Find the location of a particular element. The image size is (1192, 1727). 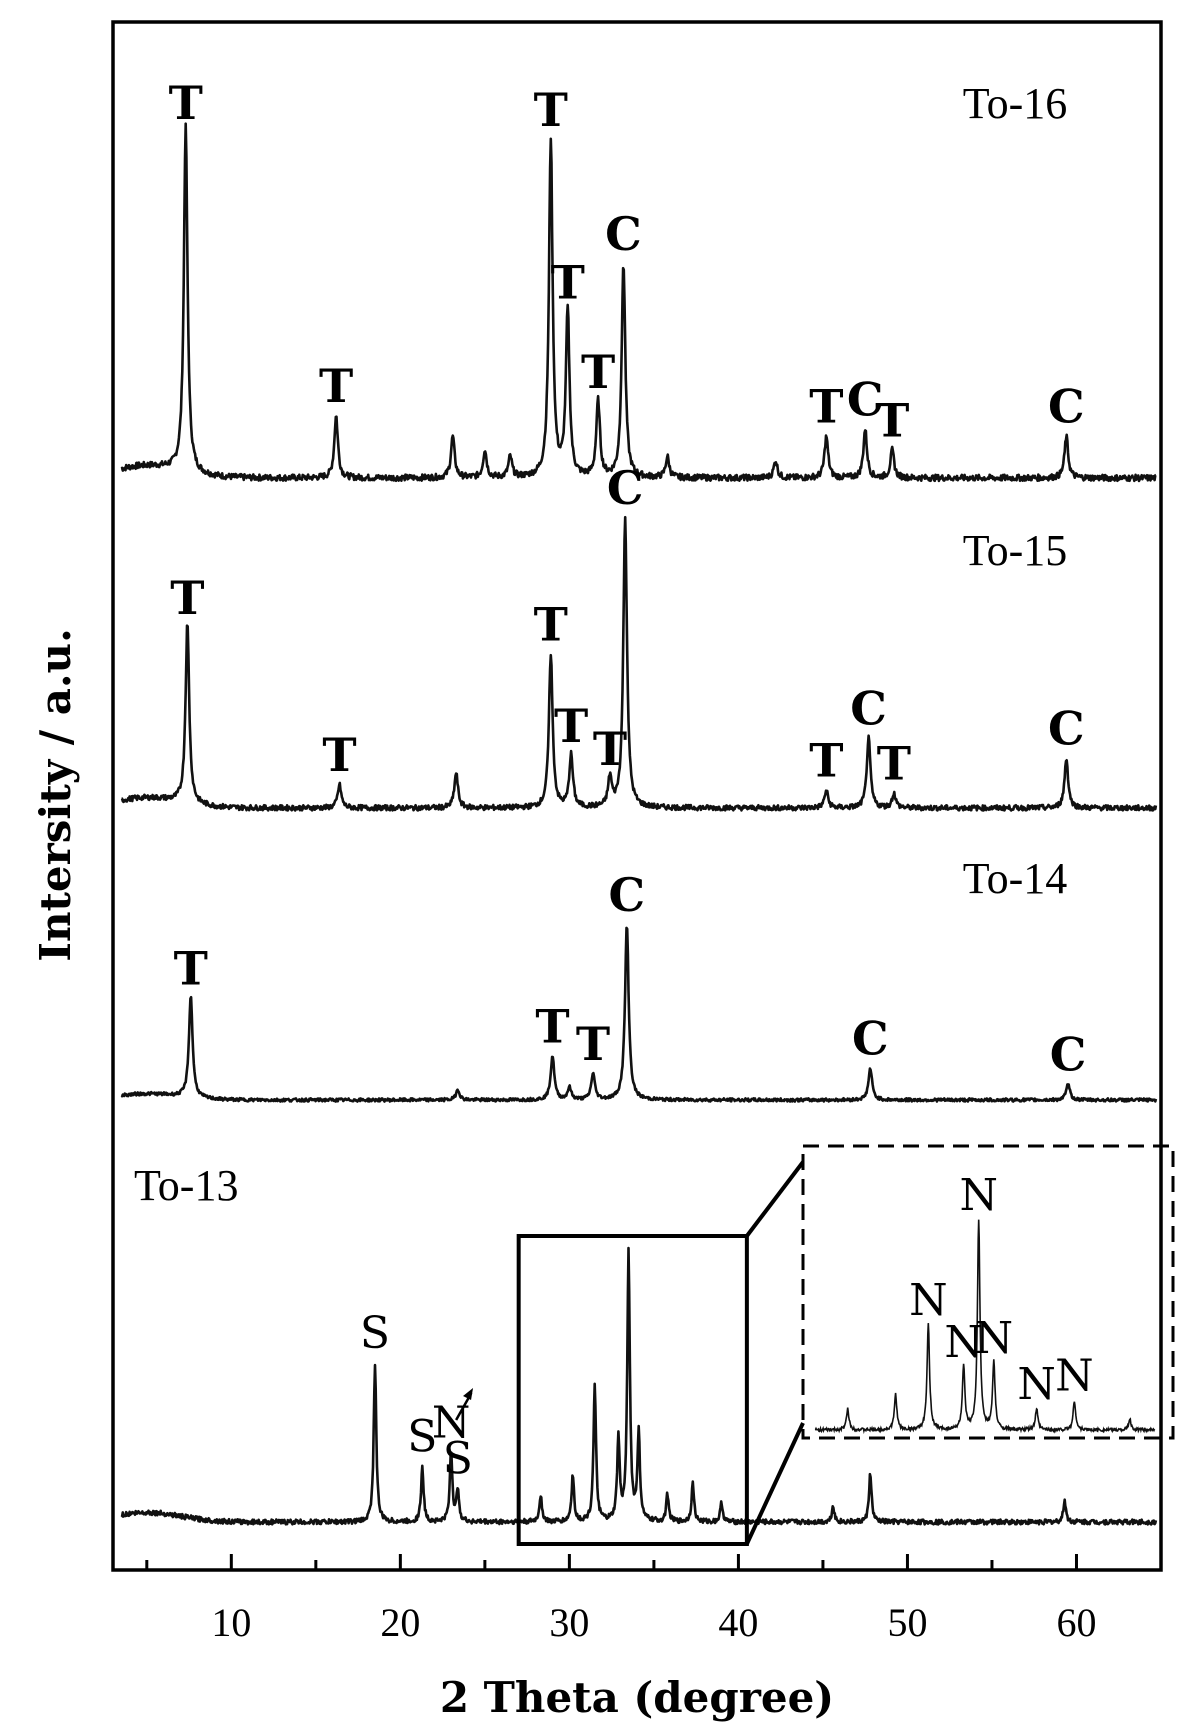

peak-label-to-15-5: T is located at coordinates (610, 749).